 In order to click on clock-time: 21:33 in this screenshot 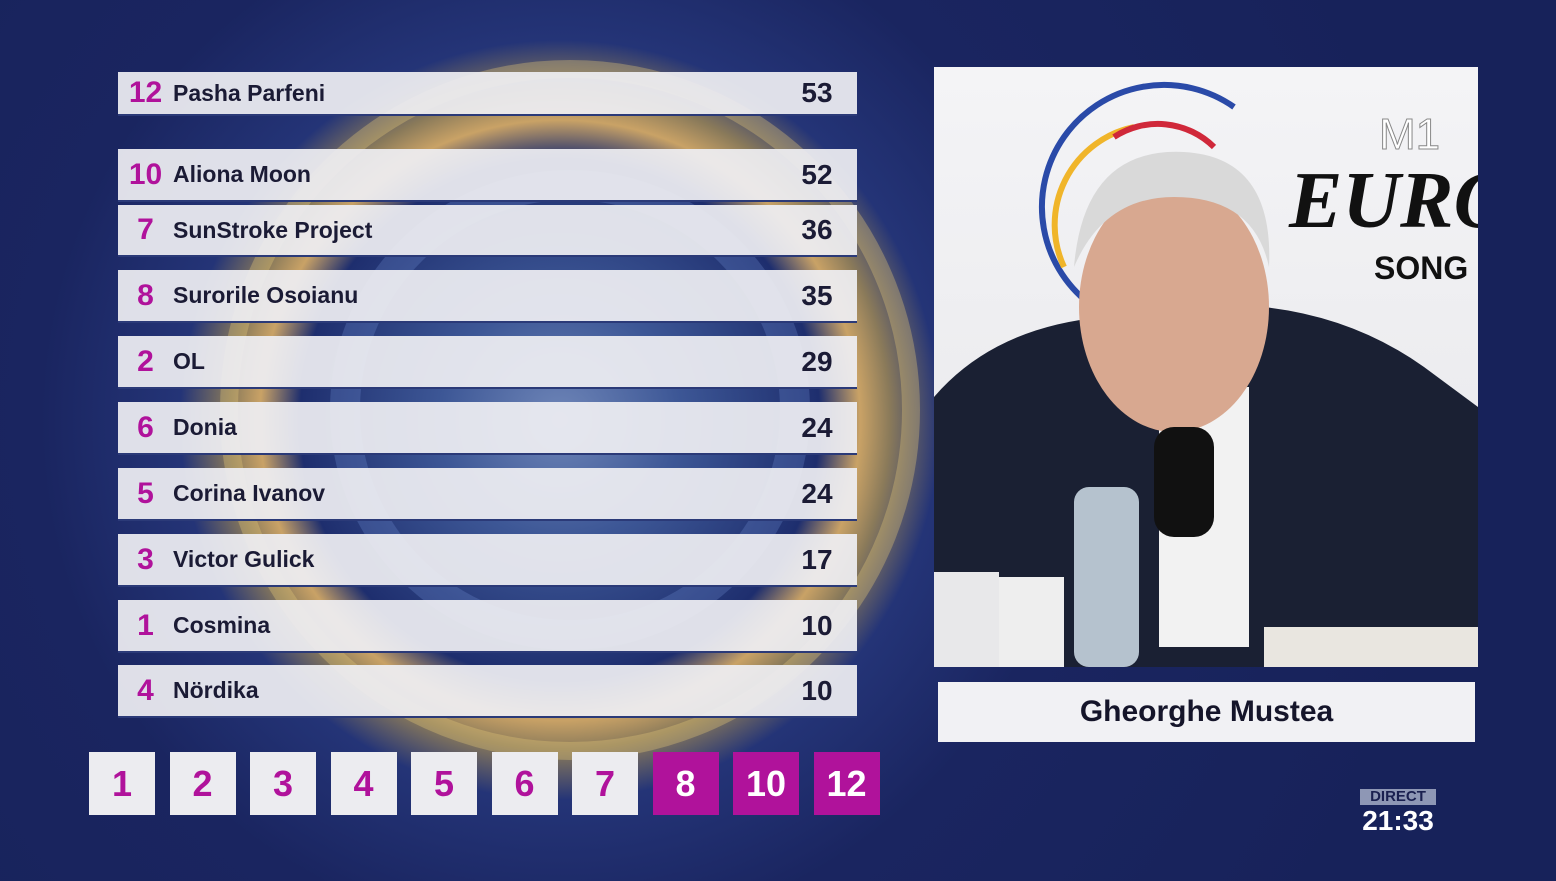, I will do `click(1398, 820)`.